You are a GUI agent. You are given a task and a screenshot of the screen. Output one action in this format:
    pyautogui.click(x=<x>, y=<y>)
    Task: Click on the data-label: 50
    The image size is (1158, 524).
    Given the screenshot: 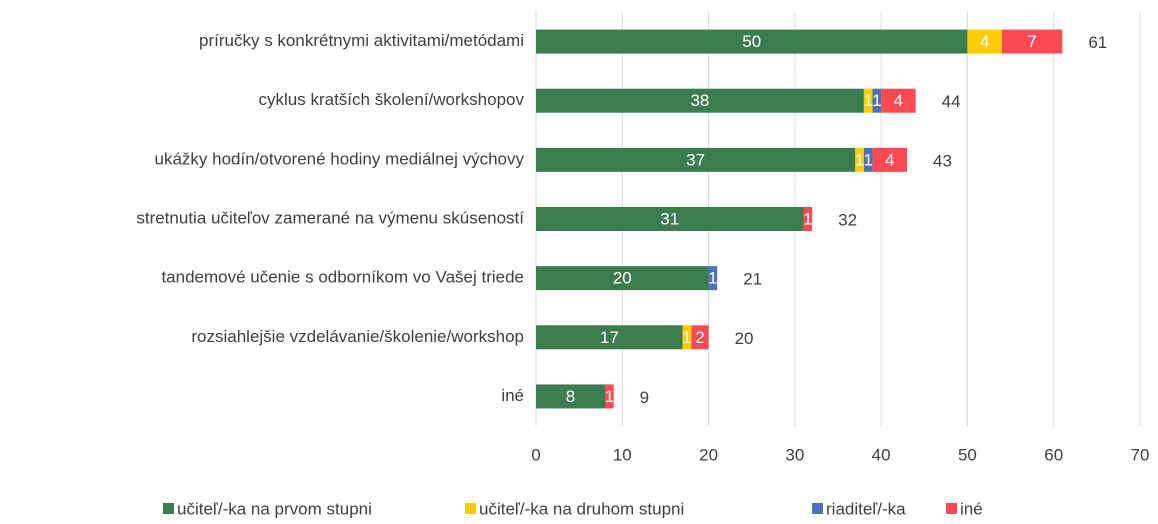 What is the action you would take?
    pyautogui.click(x=751, y=41)
    